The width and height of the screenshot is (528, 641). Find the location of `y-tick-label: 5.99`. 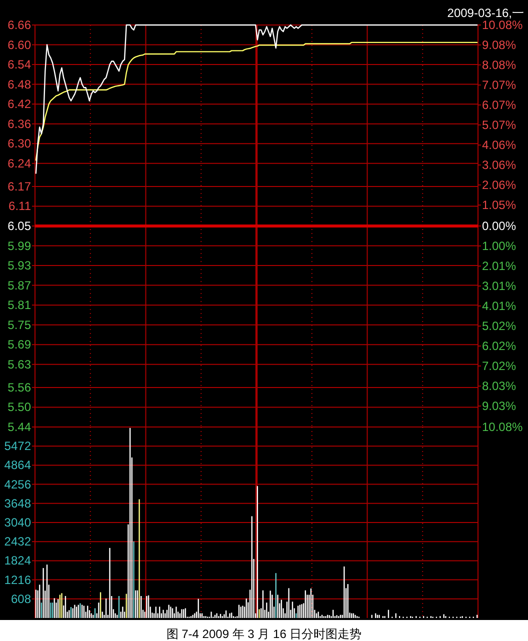

y-tick-label: 5.99 is located at coordinates (20, 245).